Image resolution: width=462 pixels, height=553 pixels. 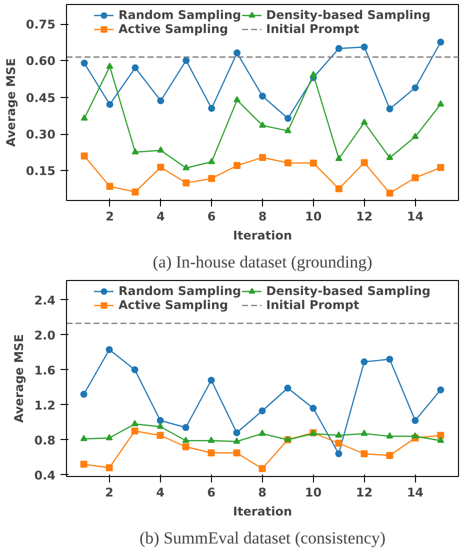 I want to click on y-tick-label: 0.45, so click(x=41, y=97).